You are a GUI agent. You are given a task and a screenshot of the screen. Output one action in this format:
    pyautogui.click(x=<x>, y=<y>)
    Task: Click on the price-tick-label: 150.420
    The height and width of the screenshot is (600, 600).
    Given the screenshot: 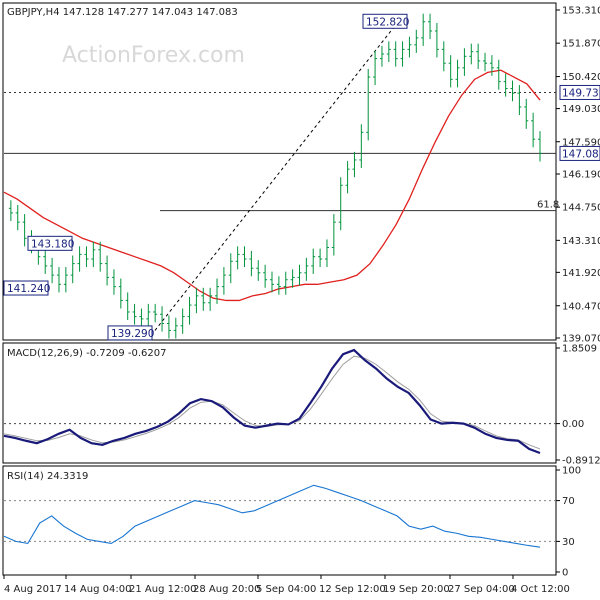 What is the action you would take?
    pyautogui.click(x=581, y=77)
    